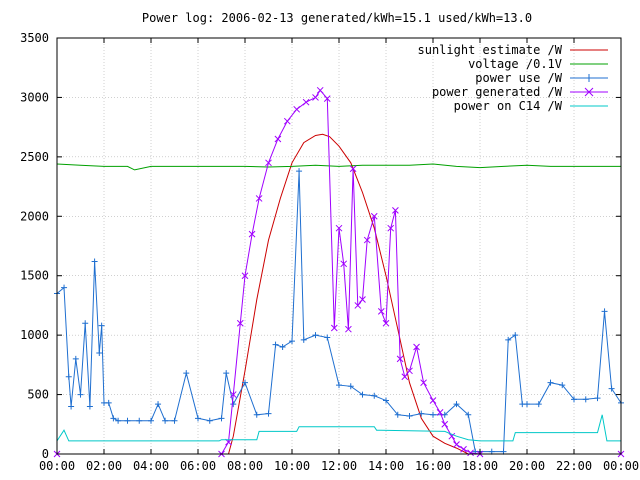 The height and width of the screenshot is (480, 640). I want to click on x-tick-label: 04:00, so click(151, 466).